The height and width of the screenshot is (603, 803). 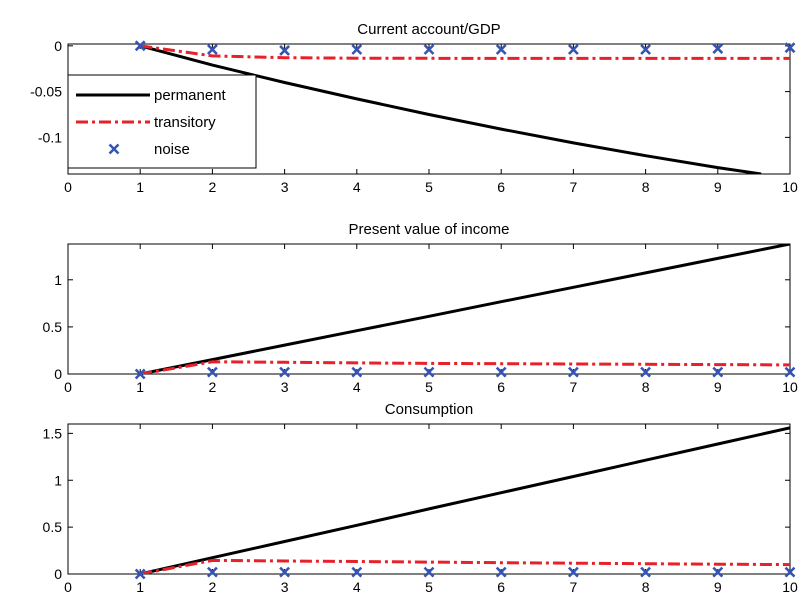 What do you see at coordinates (428, 29) in the screenshot?
I see `chart-title: Current account/GDP` at bounding box center [428, 29].